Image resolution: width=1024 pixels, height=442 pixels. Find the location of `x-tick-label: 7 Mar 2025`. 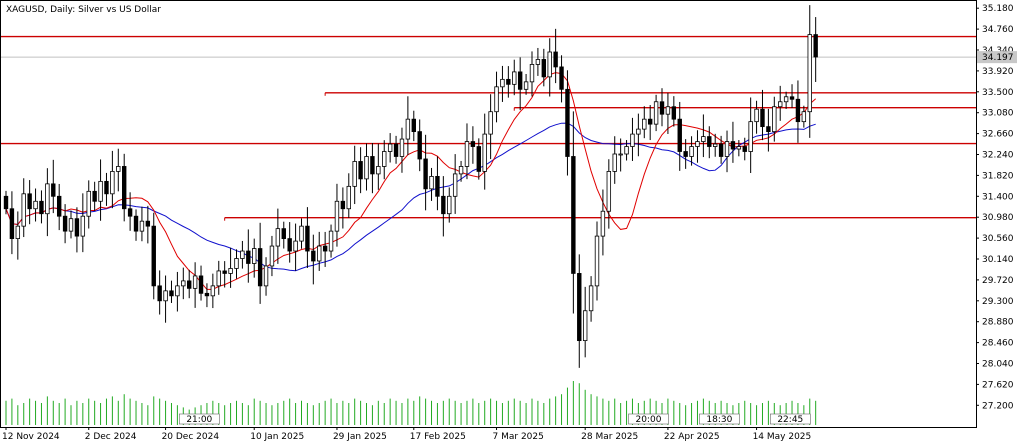

x-tick-label: 7 Mar 2025 is located at coordinates (518, 437).